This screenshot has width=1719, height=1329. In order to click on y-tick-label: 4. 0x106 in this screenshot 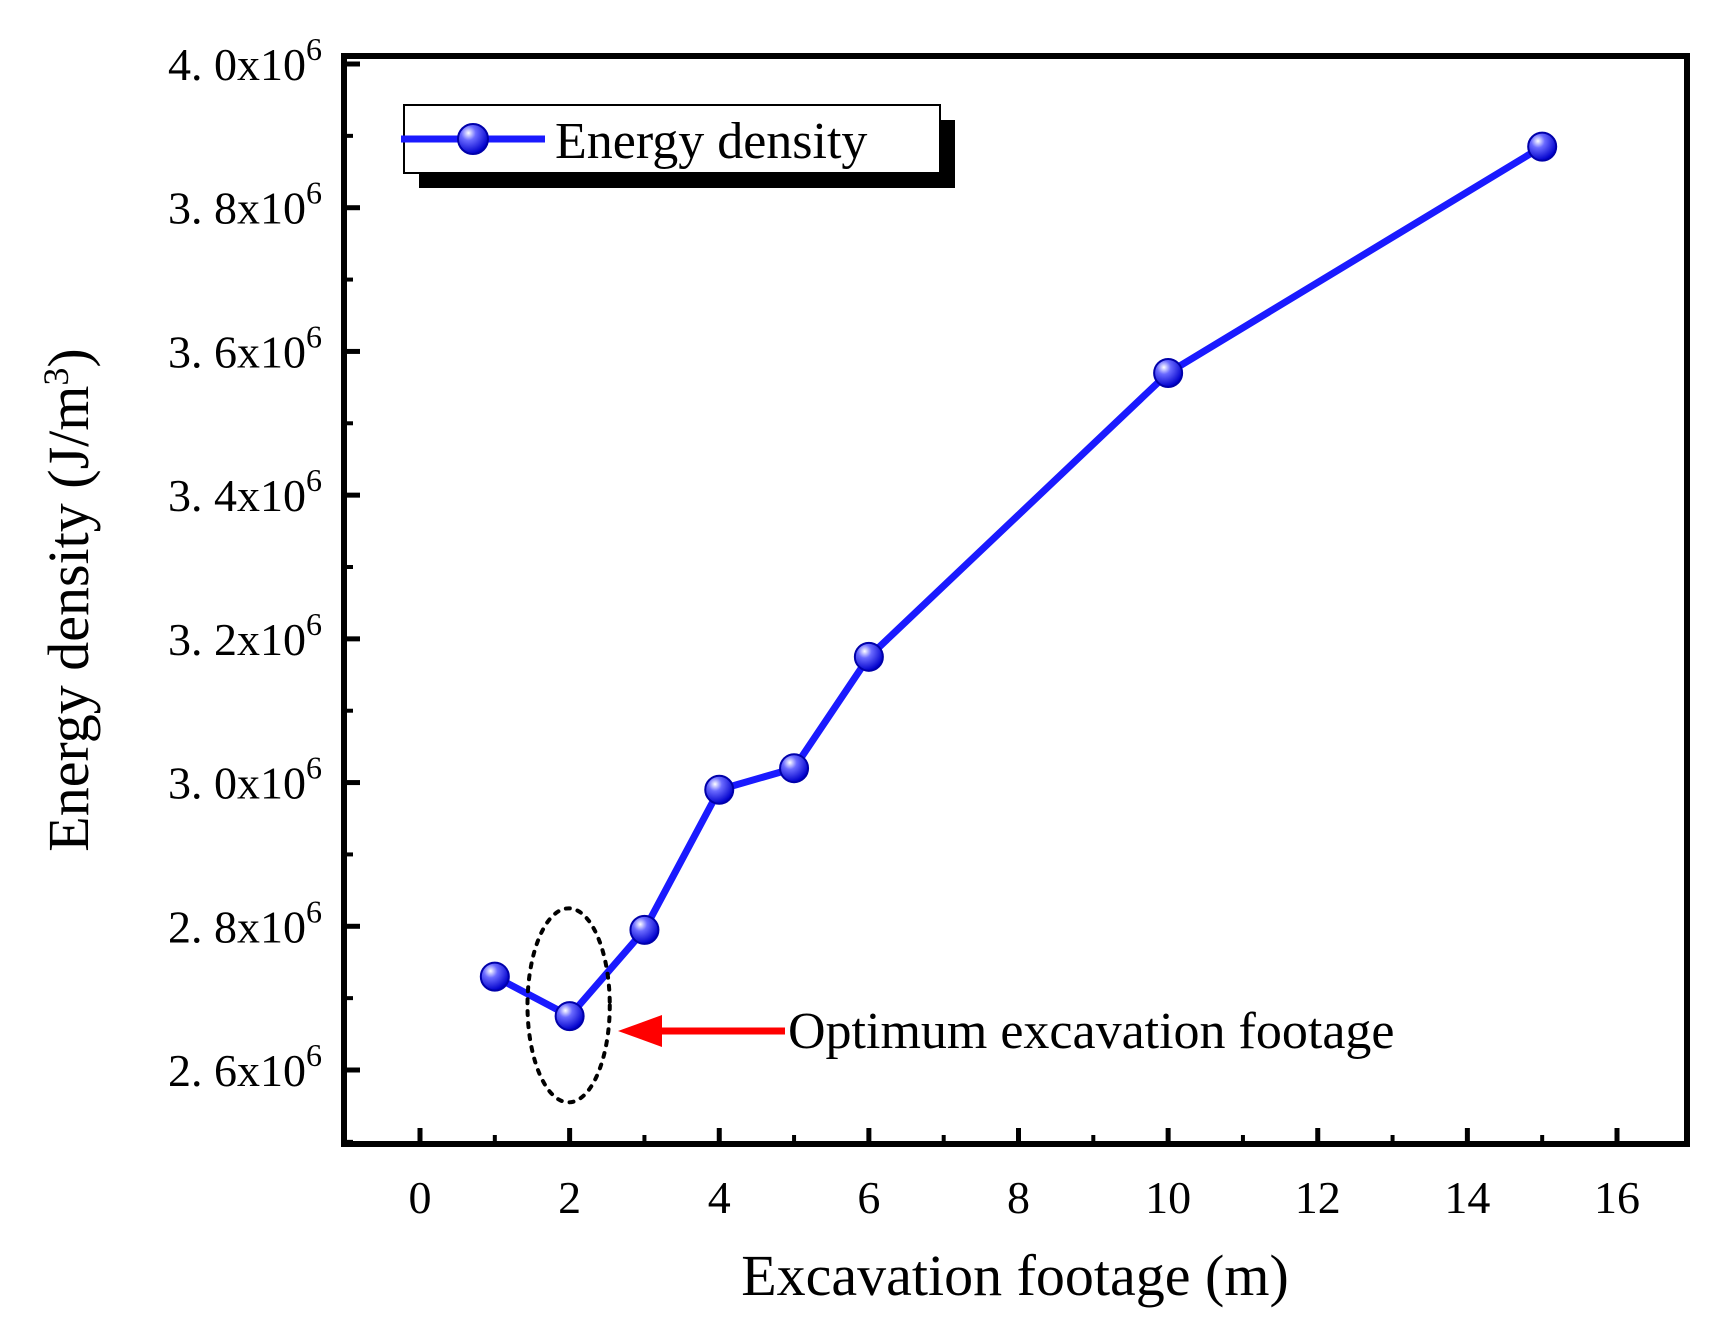, I will do `click(245, 60)`.